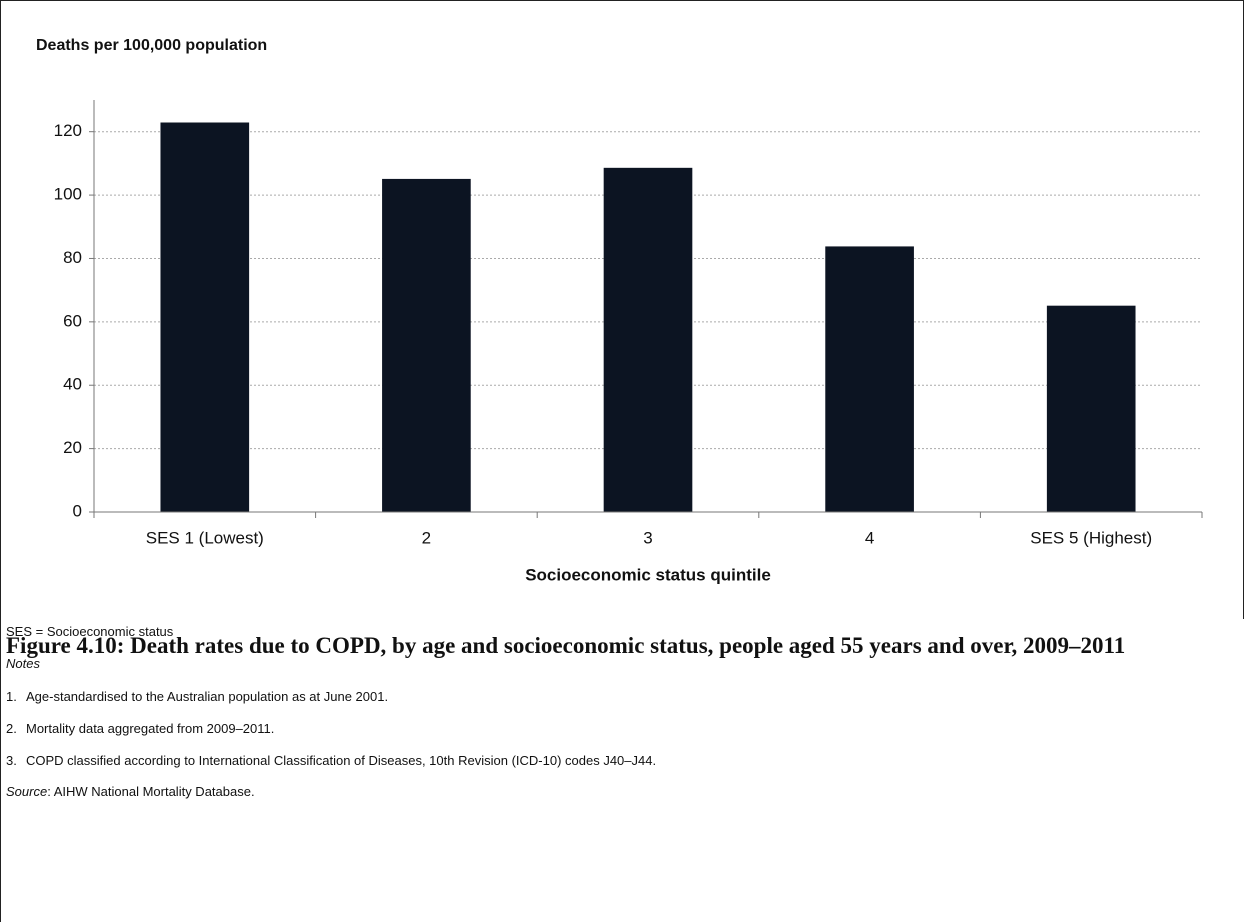 The image size is (1244, 922). I want to click on y-tick-label: 20, so click(72, 447).